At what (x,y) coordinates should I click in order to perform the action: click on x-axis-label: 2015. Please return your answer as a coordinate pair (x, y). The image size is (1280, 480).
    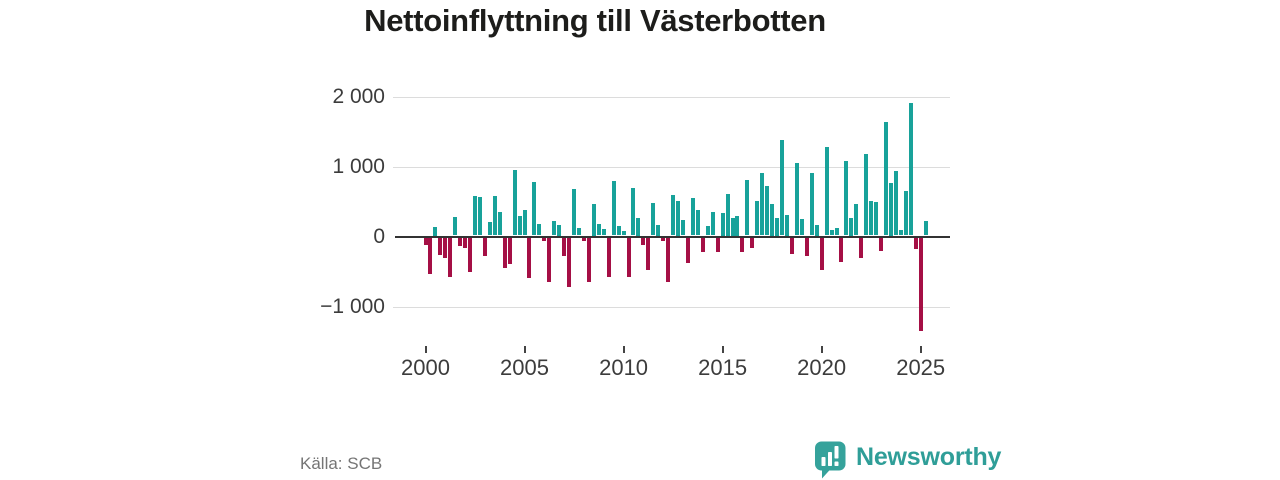
    Looking at the image, I should click on (723, 367).